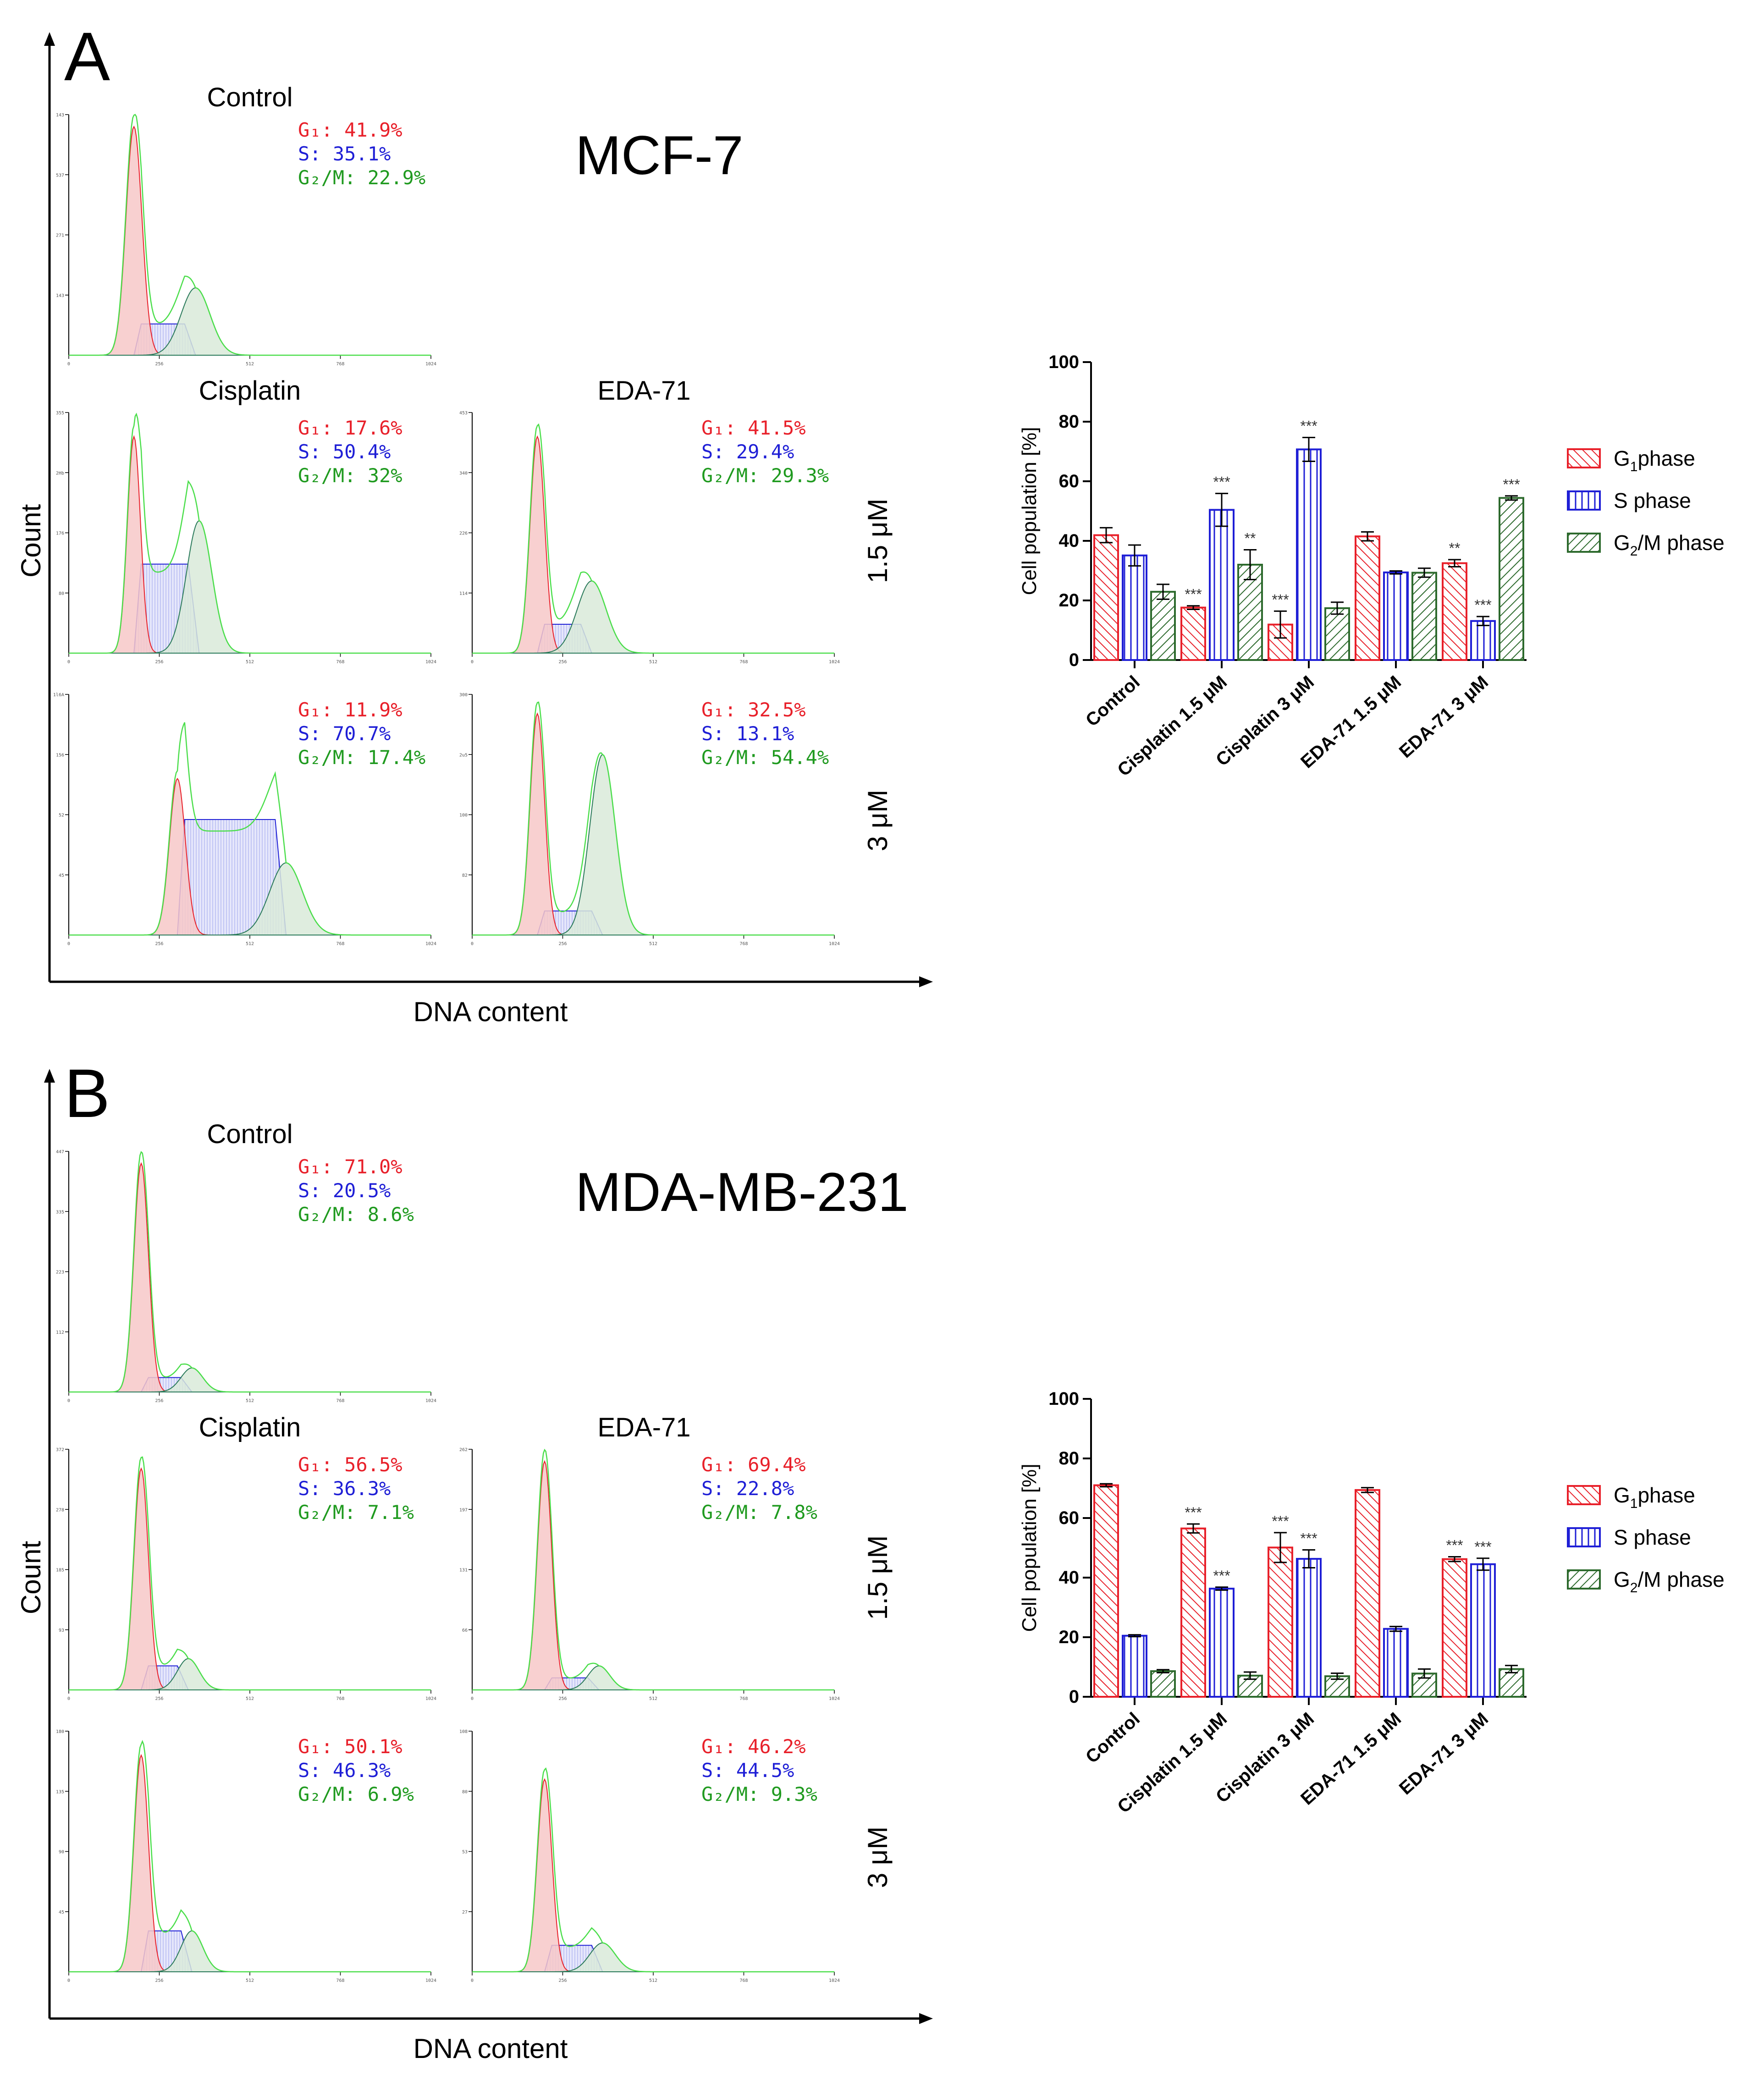 The height and width of the screenshot is (2074, 1764). Describe the element at coordinates (490, 2048) in the screenshot. I see `dna-content-label: DNA content` at that location.